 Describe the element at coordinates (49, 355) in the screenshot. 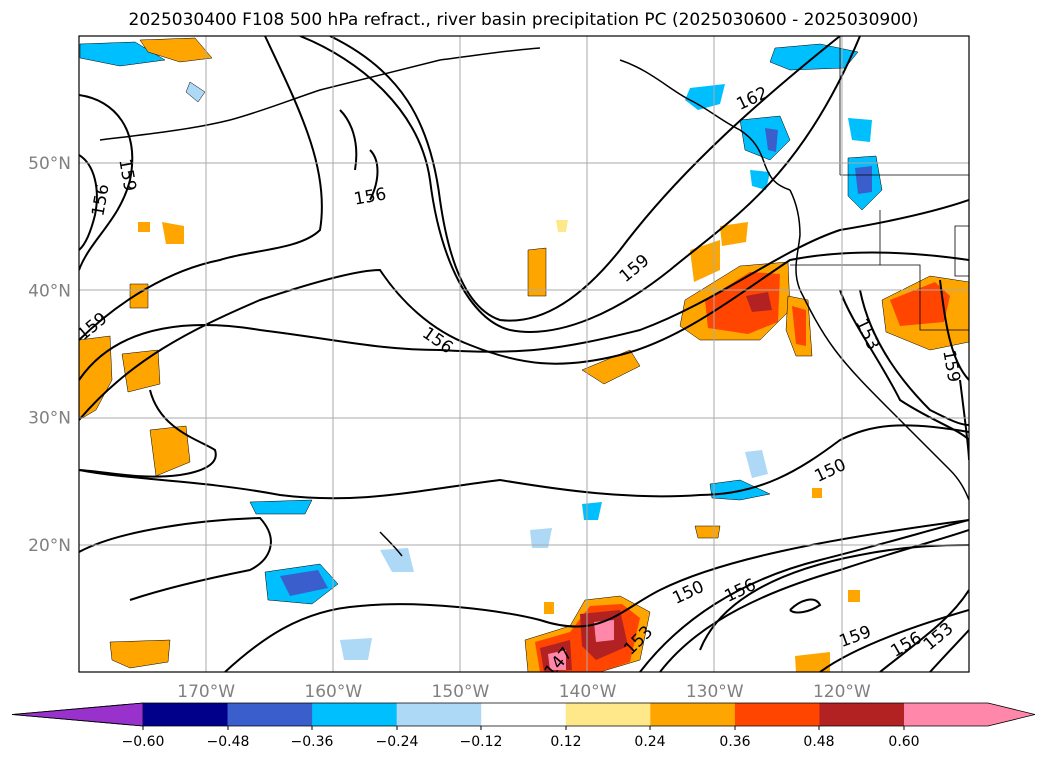

I see `latitude-labels: 50°N 40°N 30°N 20°N` at that location.